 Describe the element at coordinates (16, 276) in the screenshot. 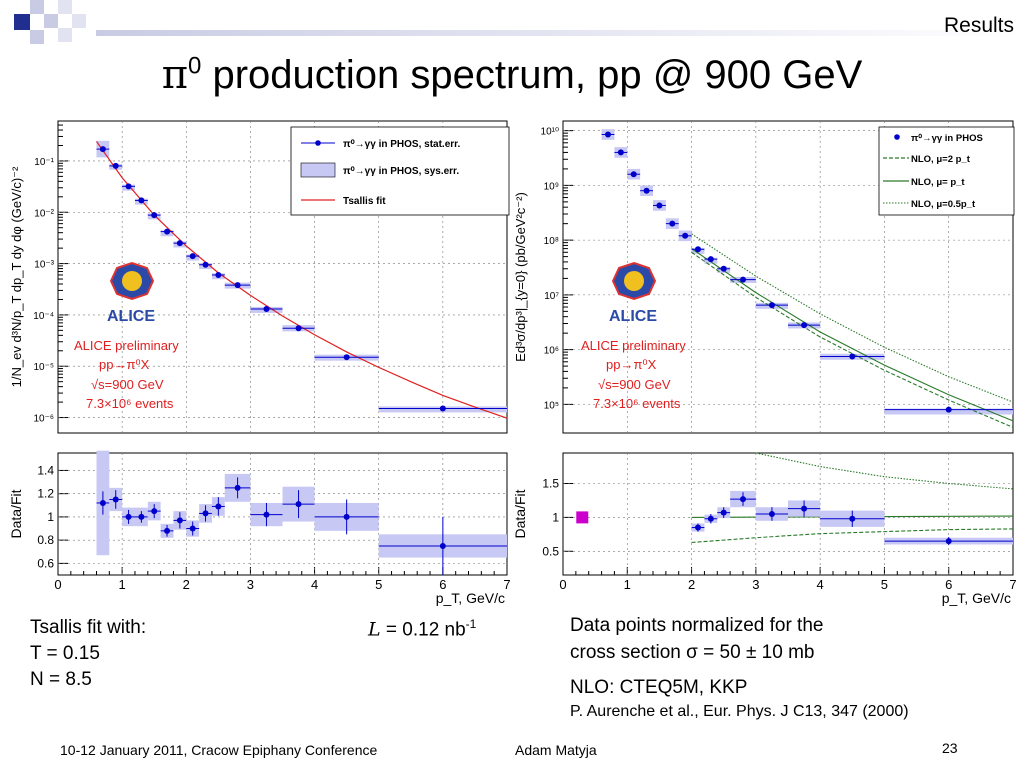

I see `y-axis-label: 1/N_ev d³N/p_T dp_T dy dφ (GeV/c)⁻²` at that location.